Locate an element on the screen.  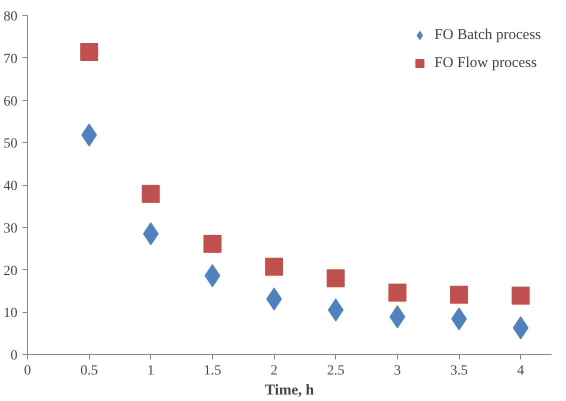
x-tick-label: 1 is located at coordinates (150, 371).